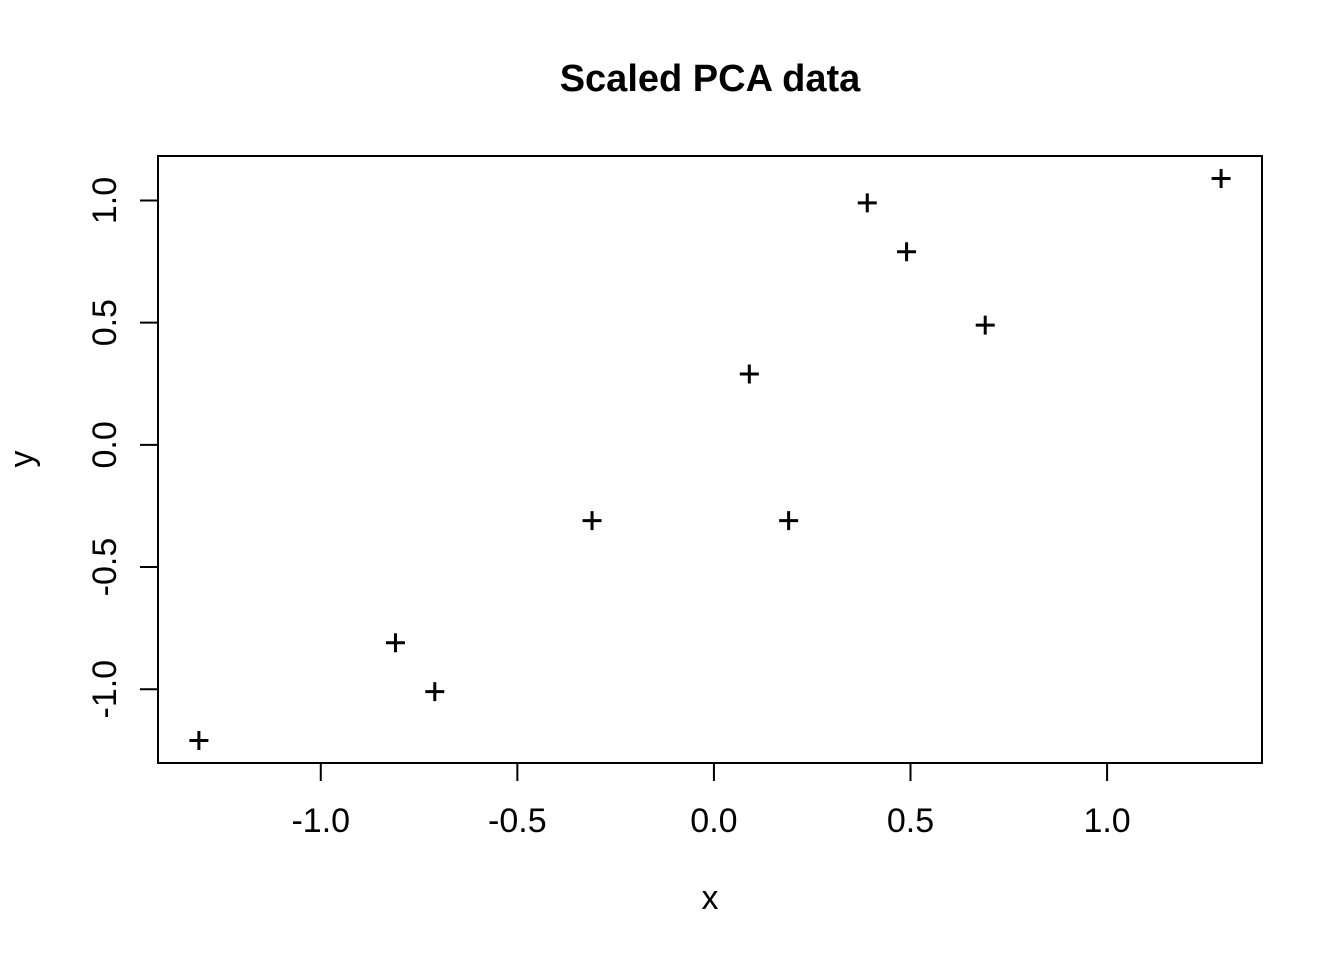 This screenshot has height=960, width=1344. What do you see at coordinates (710, 79) in the screenshot?
I see `chart-title: Scaled PCA data` at bounding box center [710, 79].